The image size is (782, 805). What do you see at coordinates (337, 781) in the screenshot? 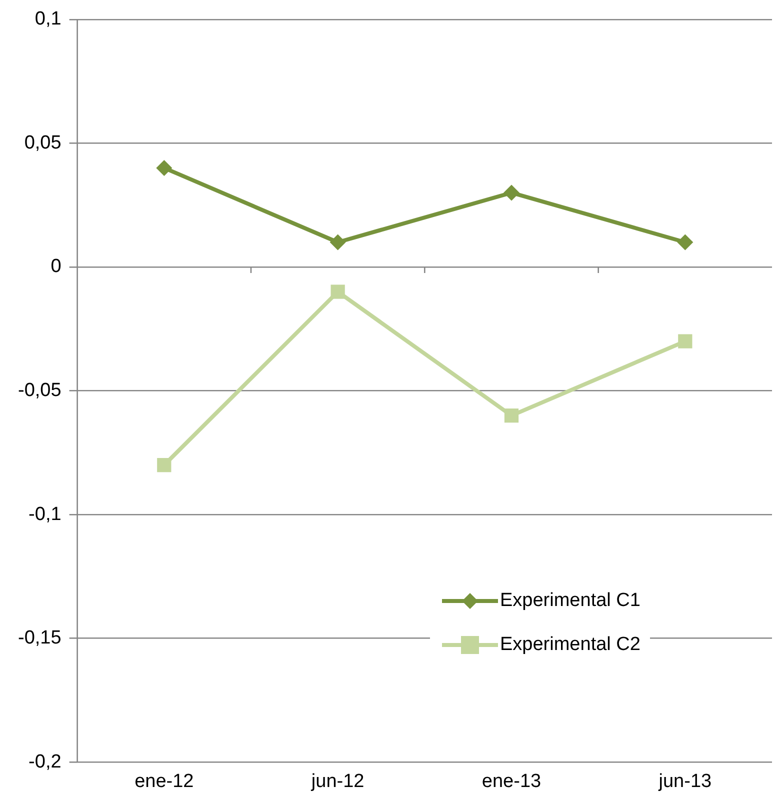
I see `x-tick-label: jun-12` at bounding box center [337, 781].